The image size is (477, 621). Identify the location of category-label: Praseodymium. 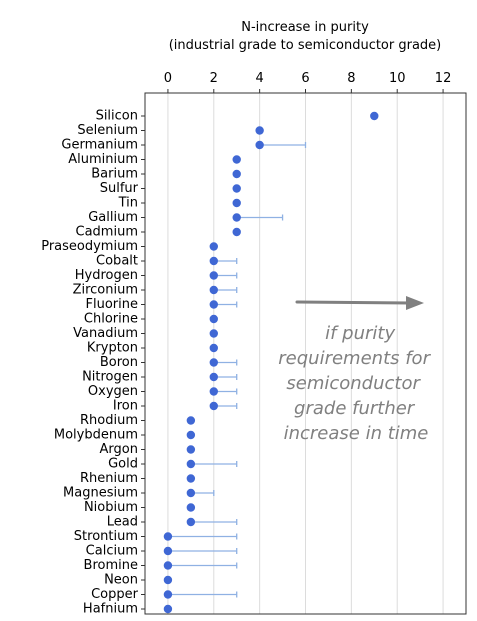
(89, 246).